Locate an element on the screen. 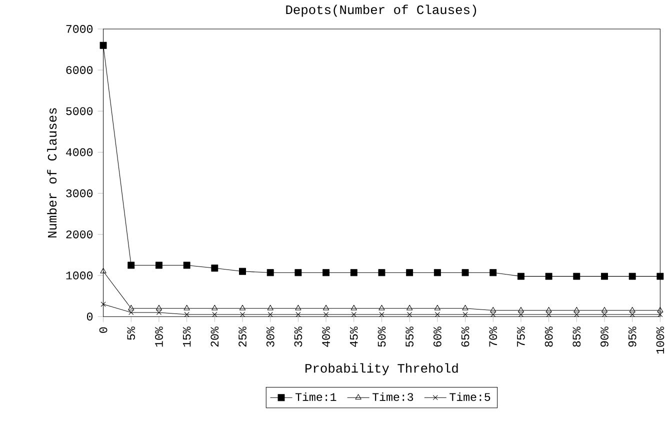  y-tick-label: 5000 is located at coordinates (79, 111).